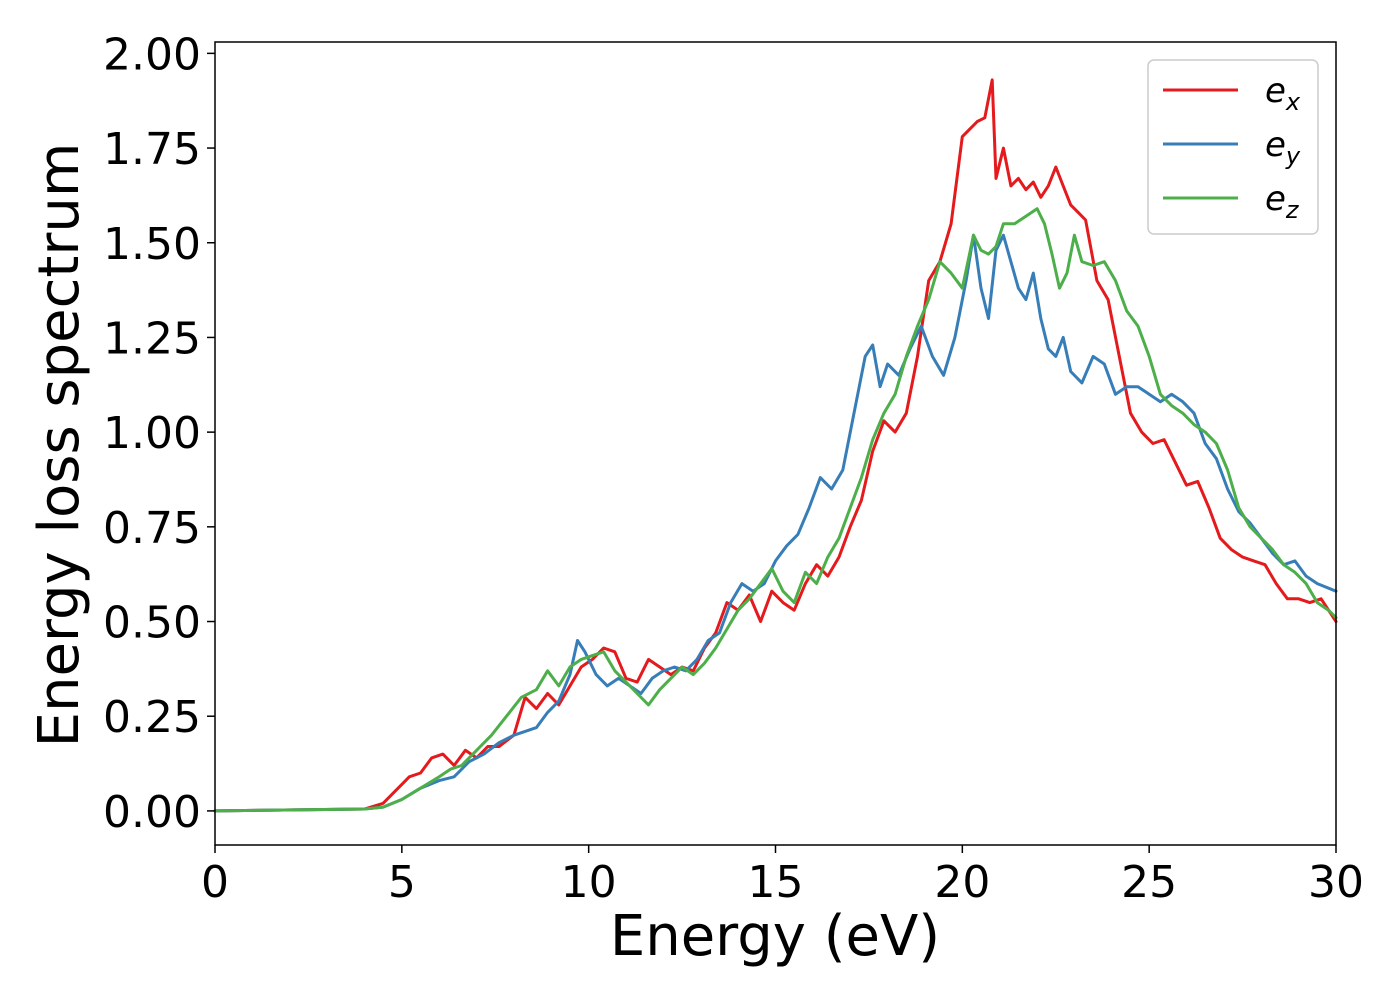 Image resolution: width=1400 pixels, height=1000 pixels. What do you see at coordinates (152, 244) in the screenshot?
I see `y-tick-label: 1.50` at bounding box center [152, 244].